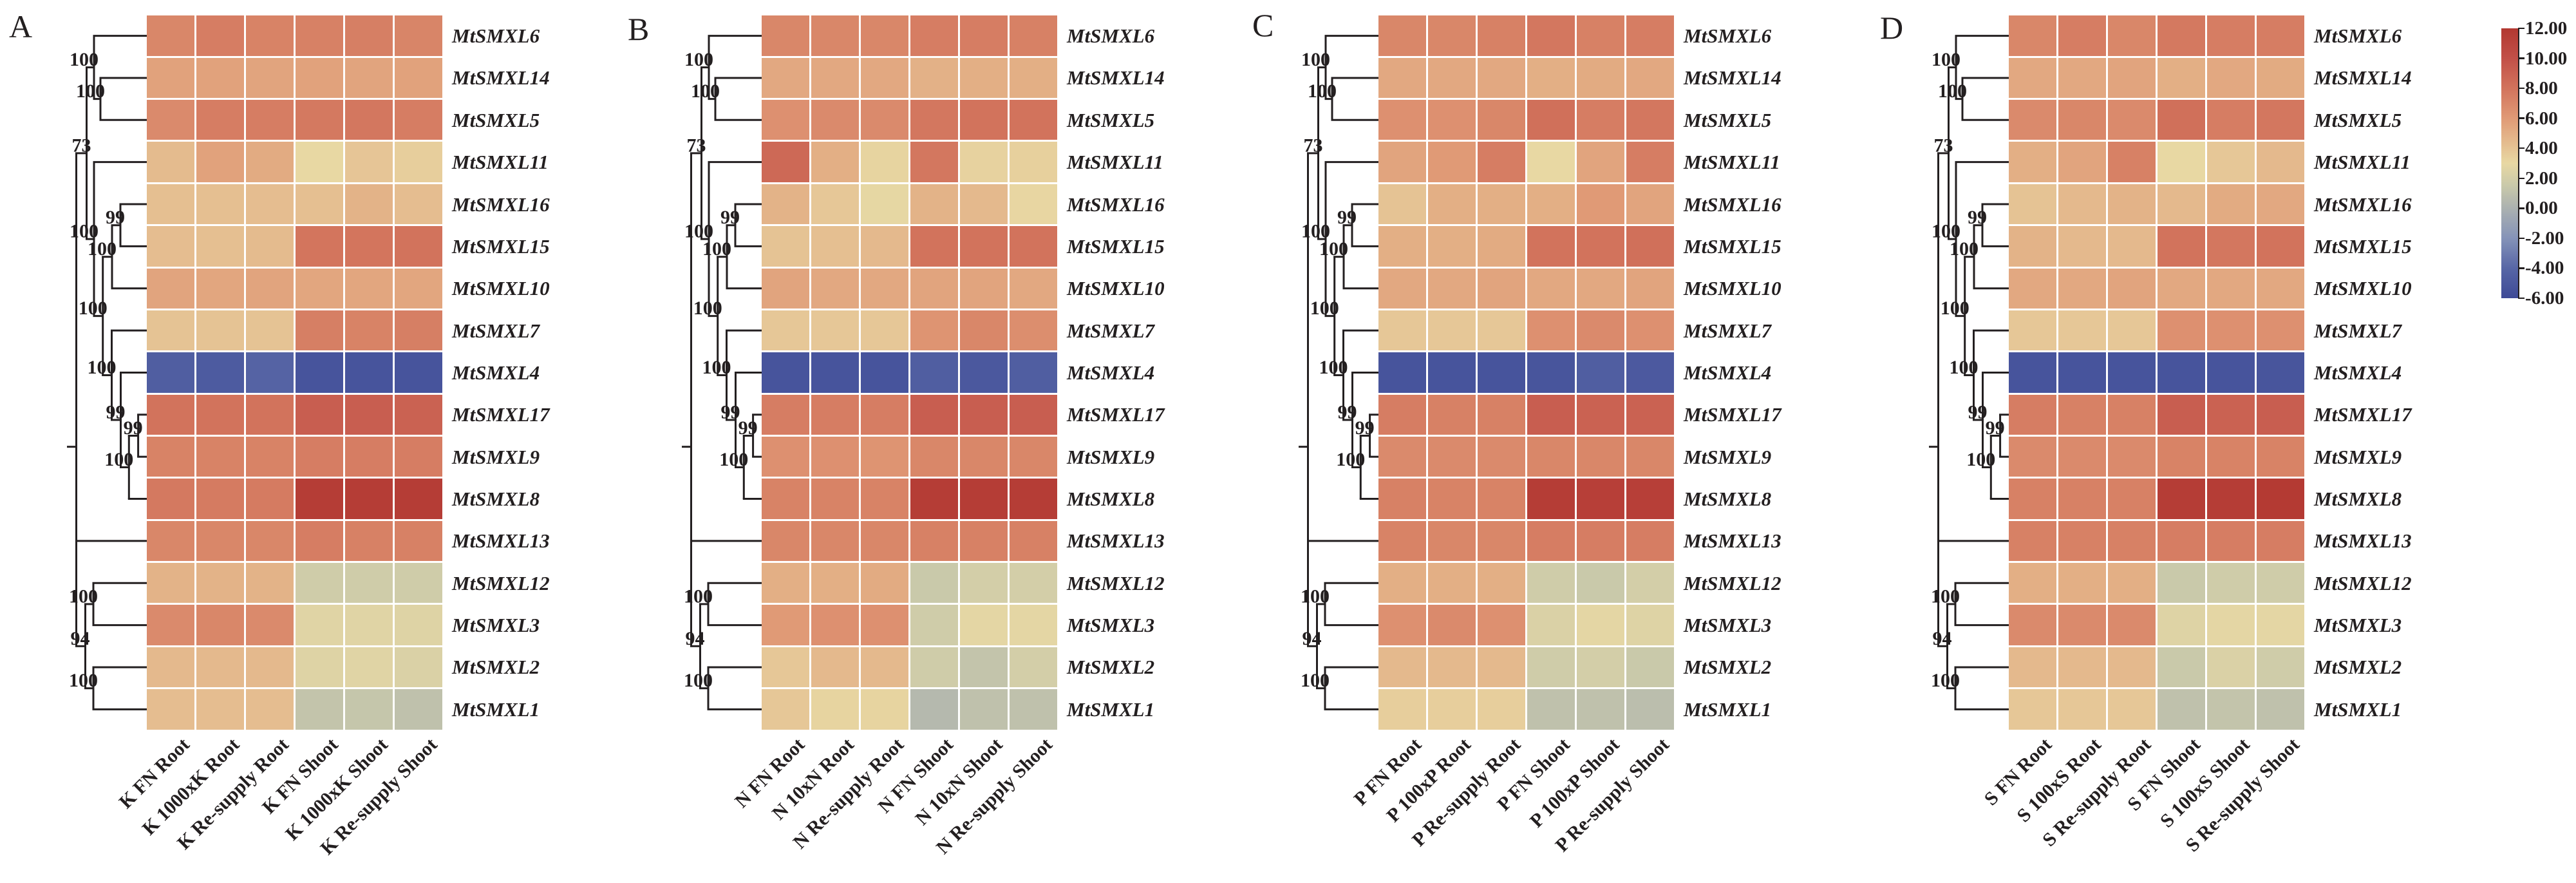 This screenshot has height=883, width=2576. What do you see at coordinates (769, 773) in the screenshot?
I see `col-label: N FN Root` at bounding box center [769, 773].